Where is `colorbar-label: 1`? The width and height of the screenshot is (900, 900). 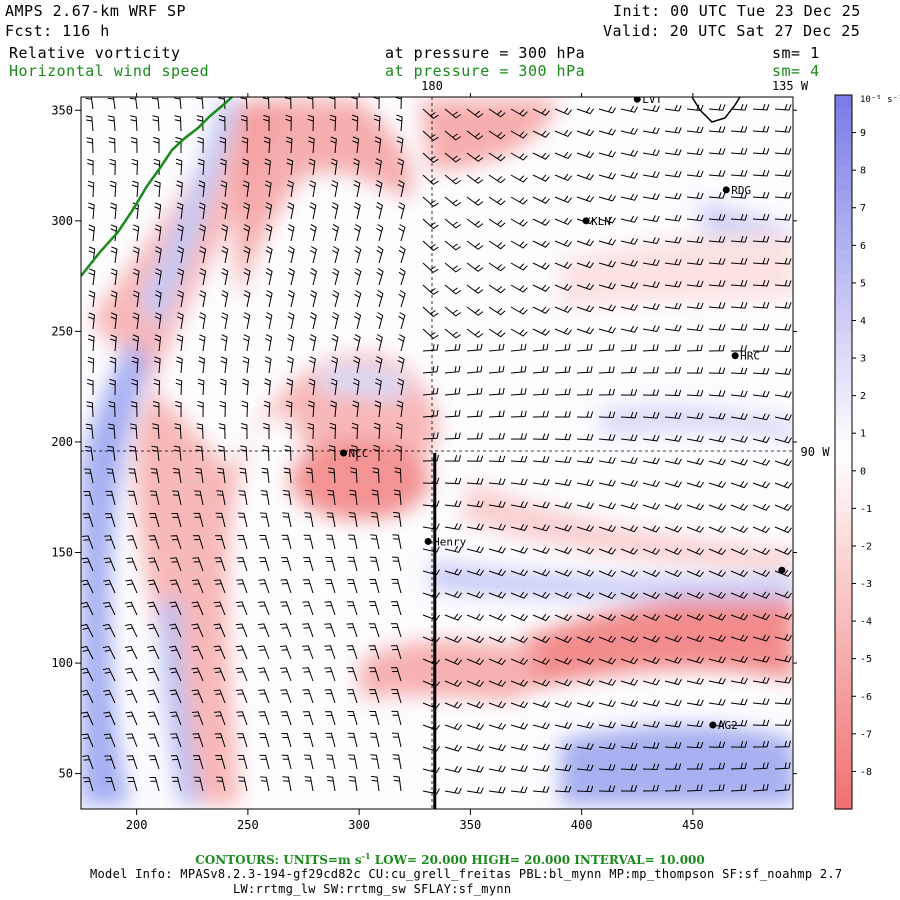 colorbar-label: 1 is located at coordinates (863, 434).